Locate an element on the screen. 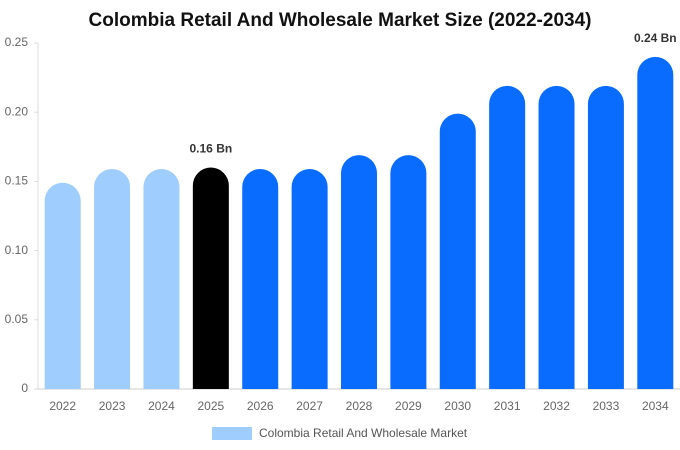  x-tick-label: 2031 is located at coordinates (507, 406).